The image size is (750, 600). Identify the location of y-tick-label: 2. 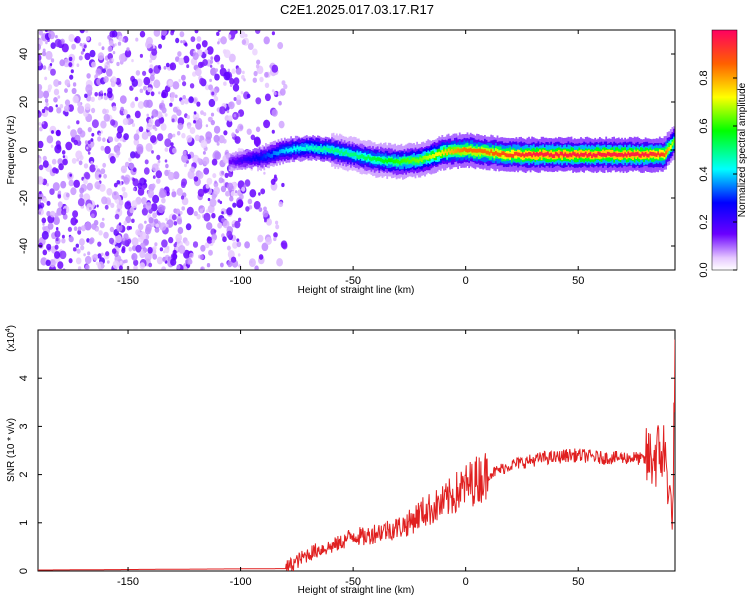
(24, 475).